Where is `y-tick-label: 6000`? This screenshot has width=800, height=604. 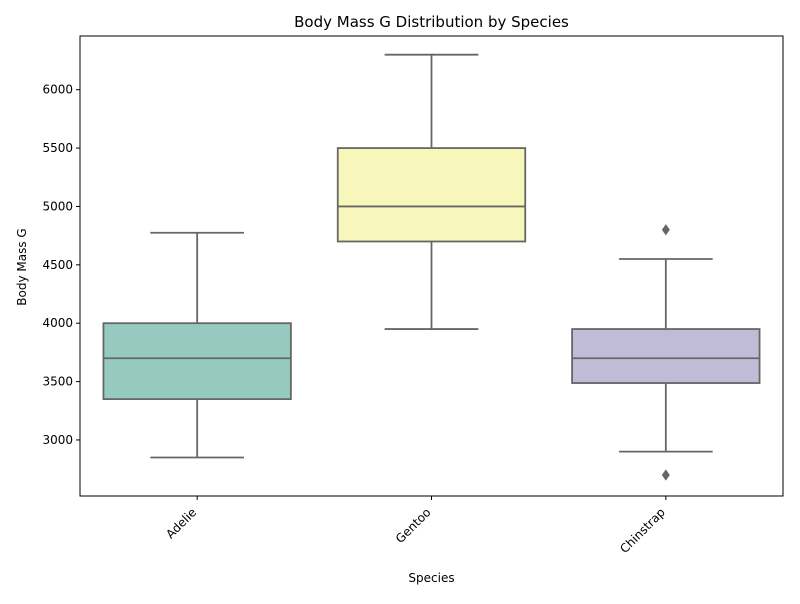
y-tick-label: 6000 is located at coordinates (57, 90).